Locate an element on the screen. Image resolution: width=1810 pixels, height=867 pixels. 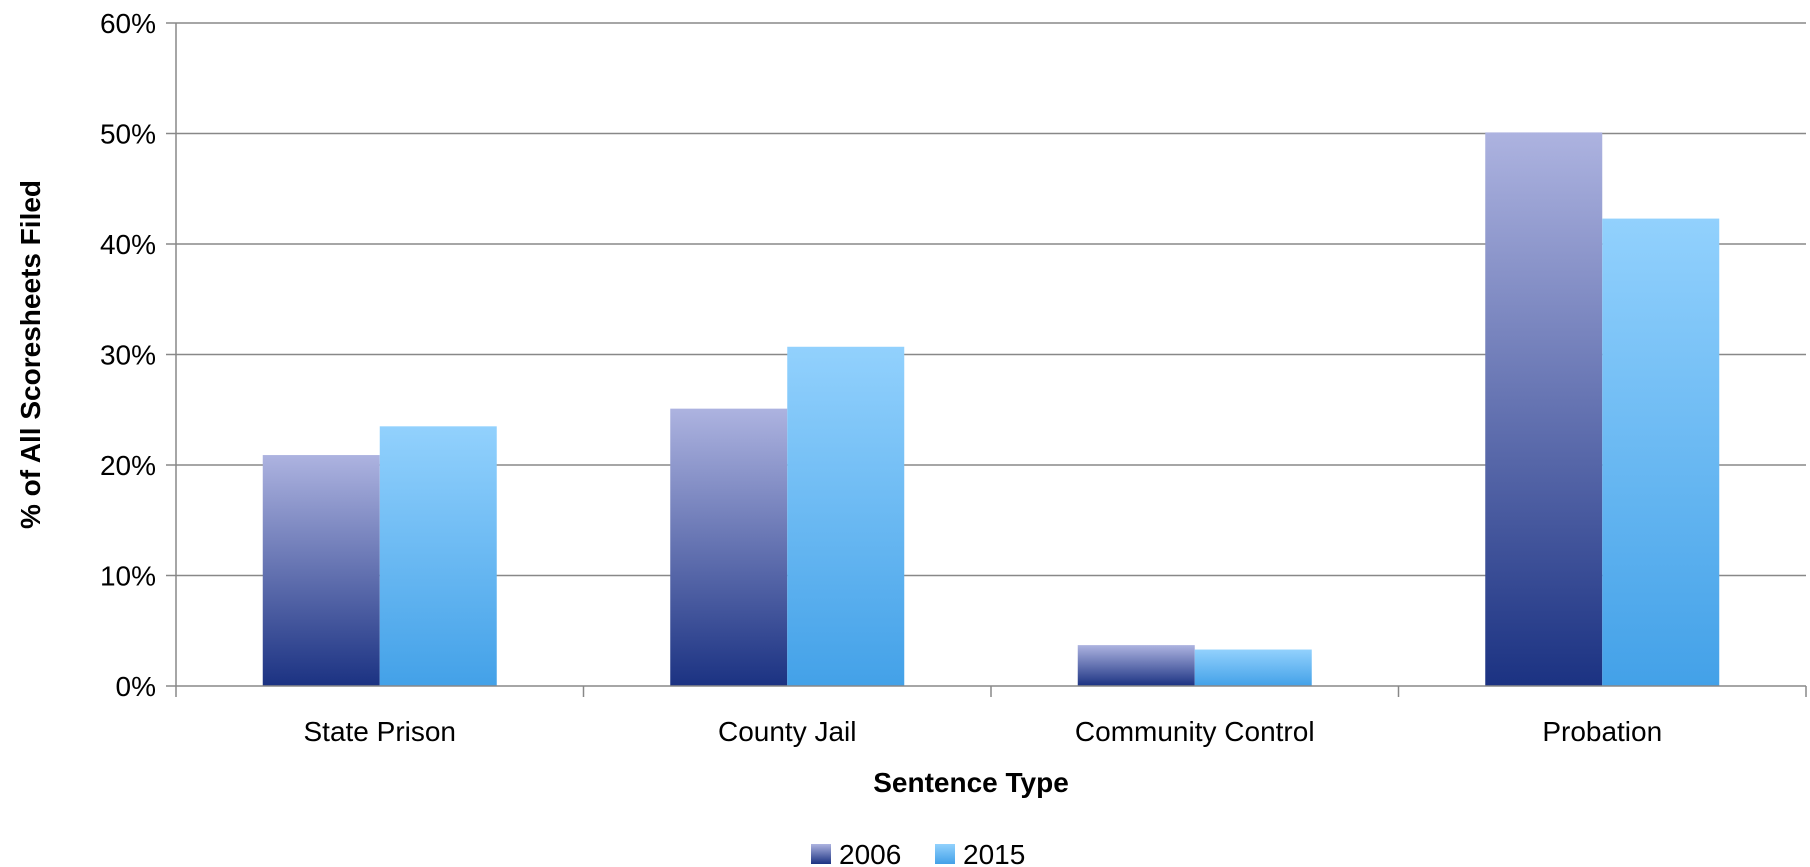
legend-label-2006: 2006 is located at coordinates (870, 853).